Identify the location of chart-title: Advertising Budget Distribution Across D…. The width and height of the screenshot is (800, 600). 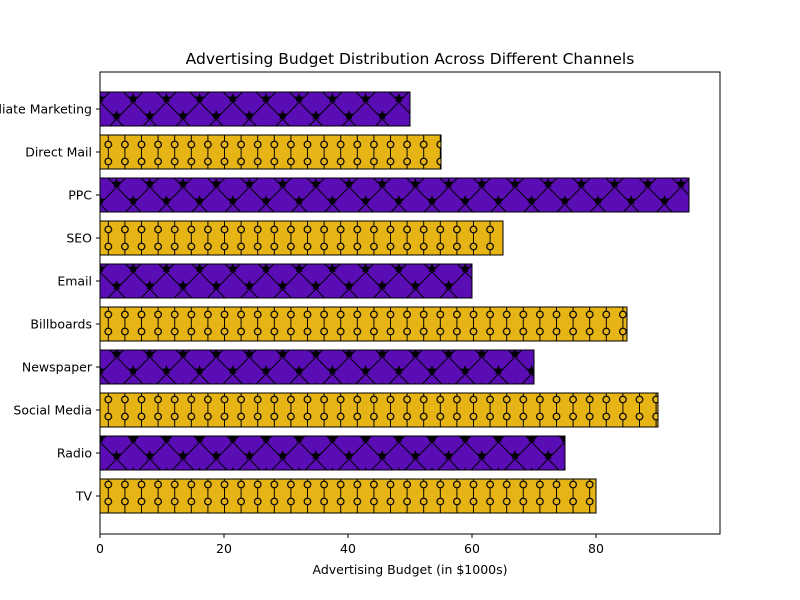
(410, 59).